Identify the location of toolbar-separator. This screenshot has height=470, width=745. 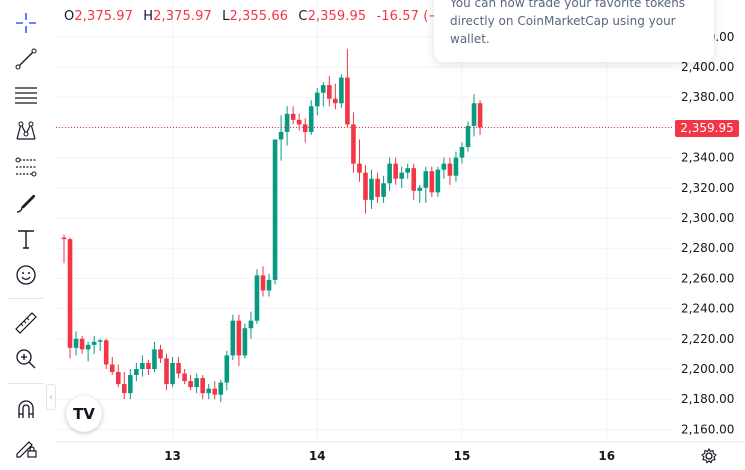
(26, 298).